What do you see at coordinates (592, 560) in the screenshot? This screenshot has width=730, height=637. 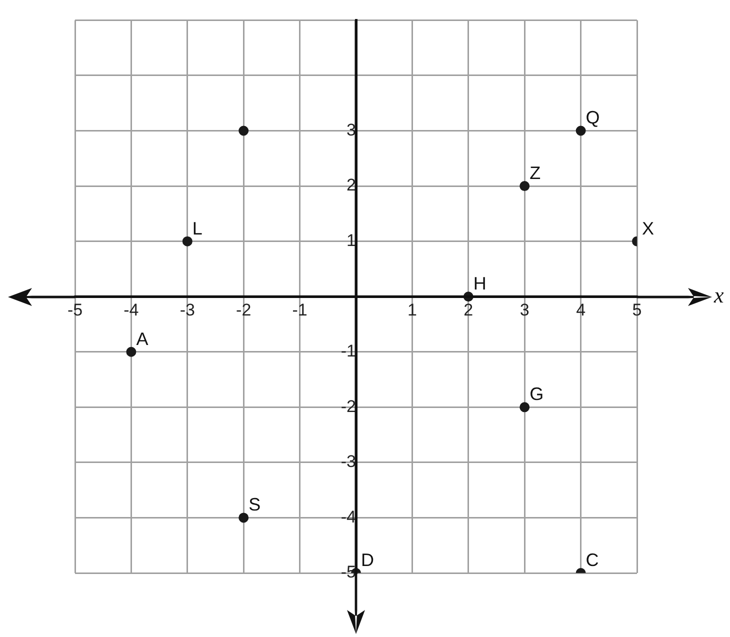 I see `annotation: C` at bounding box center [592, 560].